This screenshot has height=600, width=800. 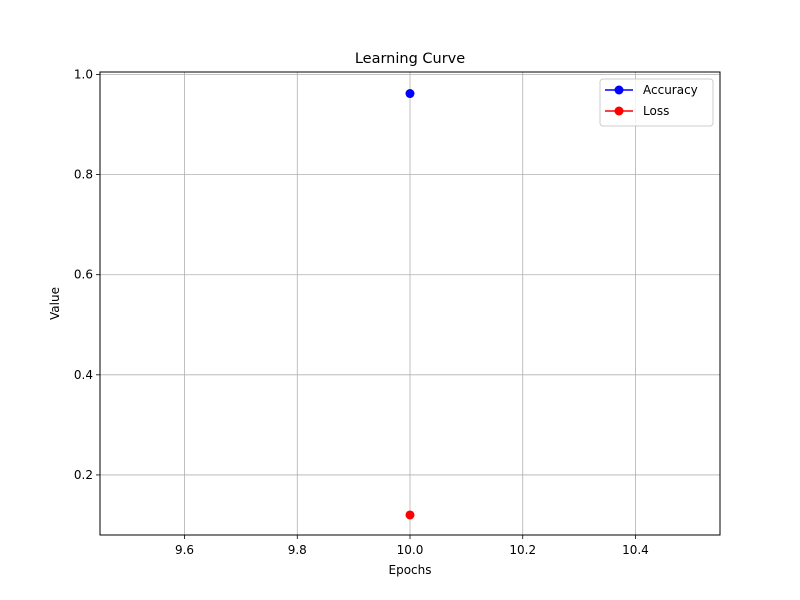 I want to click on y-tick-label: 0.4, so click(x=83, y=375).